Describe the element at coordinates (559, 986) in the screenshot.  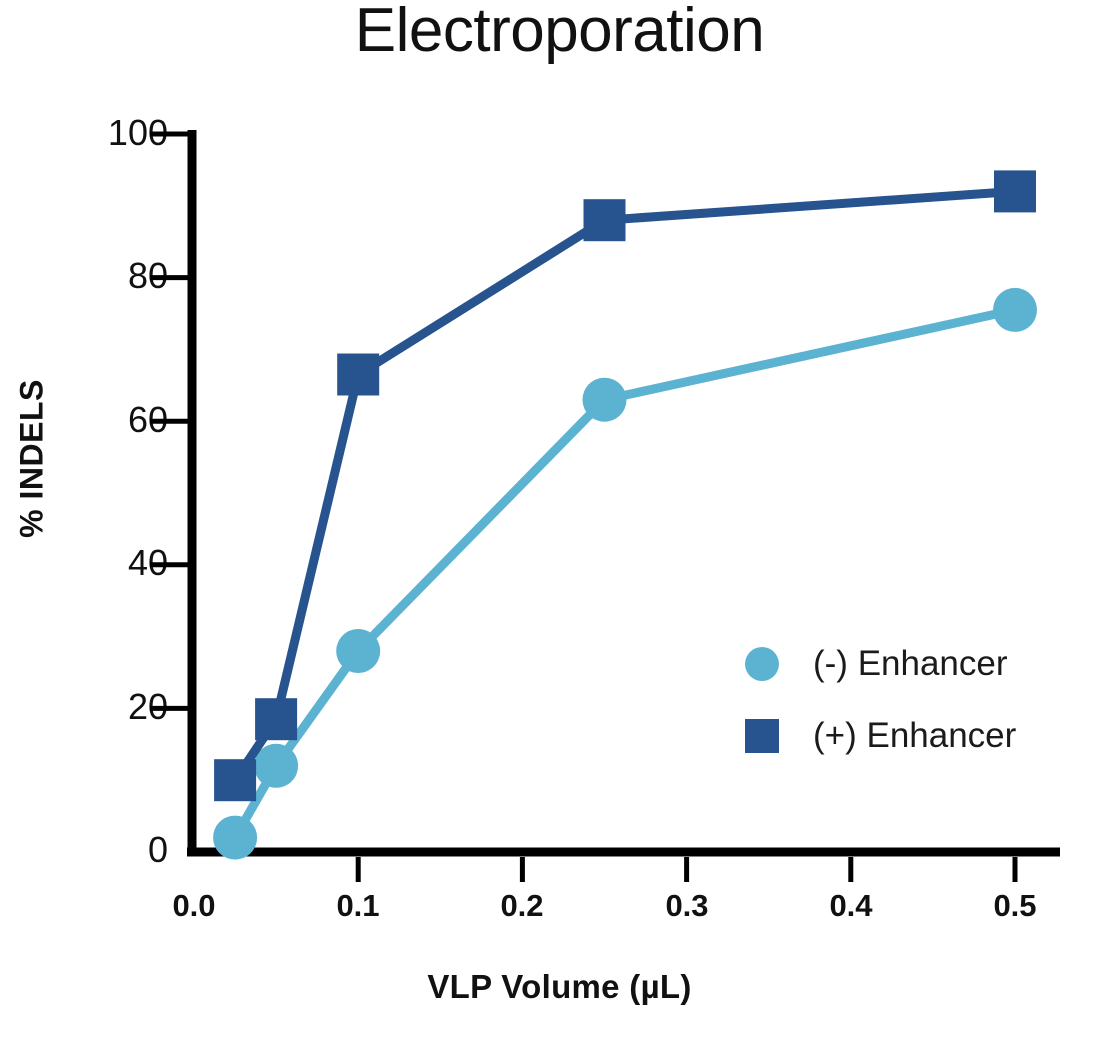
I see `x-axis-label: VLP Volume (µL)` at that location.